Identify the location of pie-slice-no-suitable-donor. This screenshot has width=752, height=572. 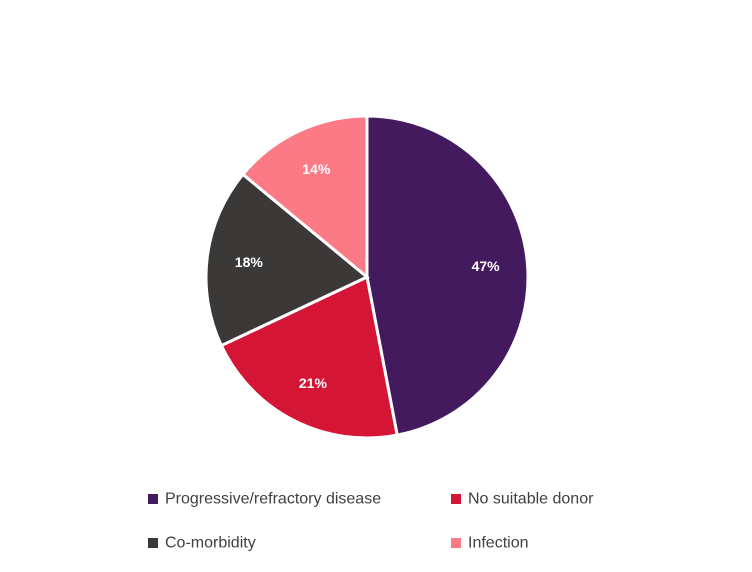
(309, 357).